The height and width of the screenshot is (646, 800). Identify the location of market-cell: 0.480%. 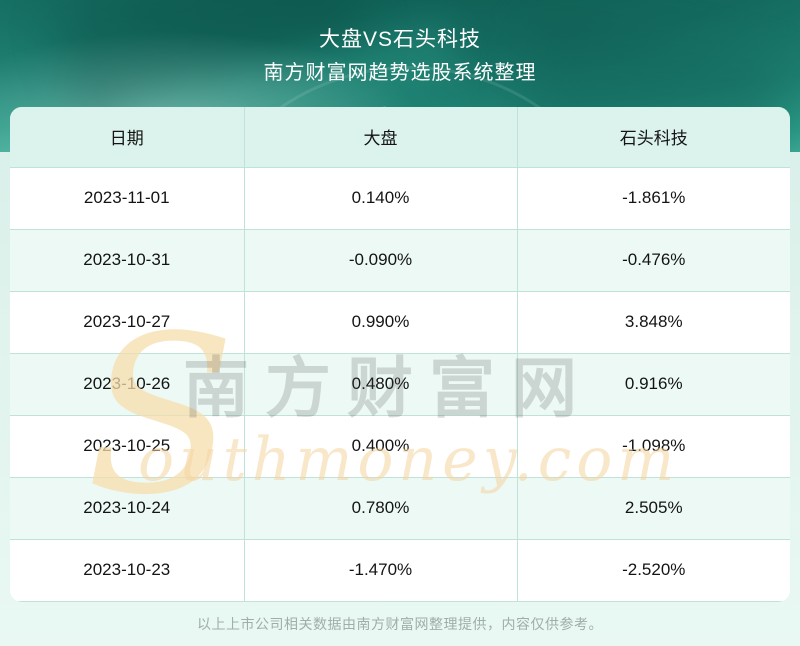
(381, 384).